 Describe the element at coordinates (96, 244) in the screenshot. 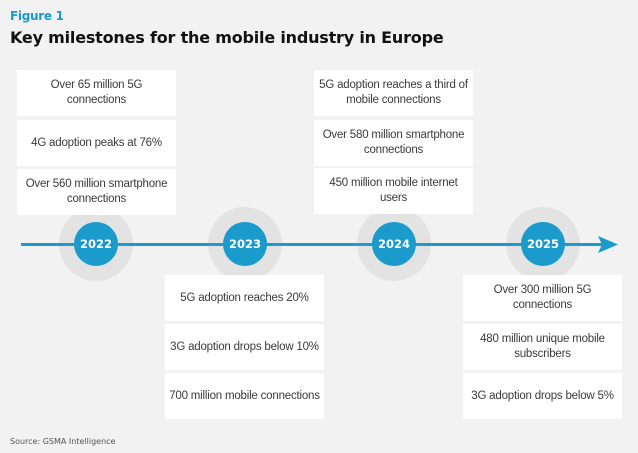

I see `year-marker-2022: 2022` at that location.